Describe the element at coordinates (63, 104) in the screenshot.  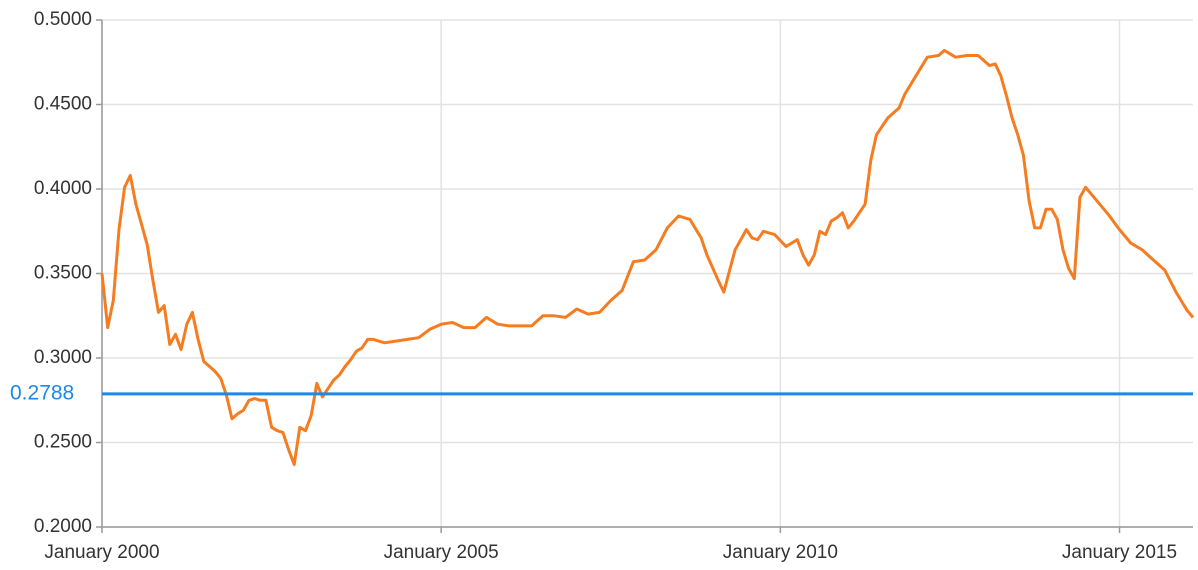
I see `y-tick-label: 0.4500` at that location.